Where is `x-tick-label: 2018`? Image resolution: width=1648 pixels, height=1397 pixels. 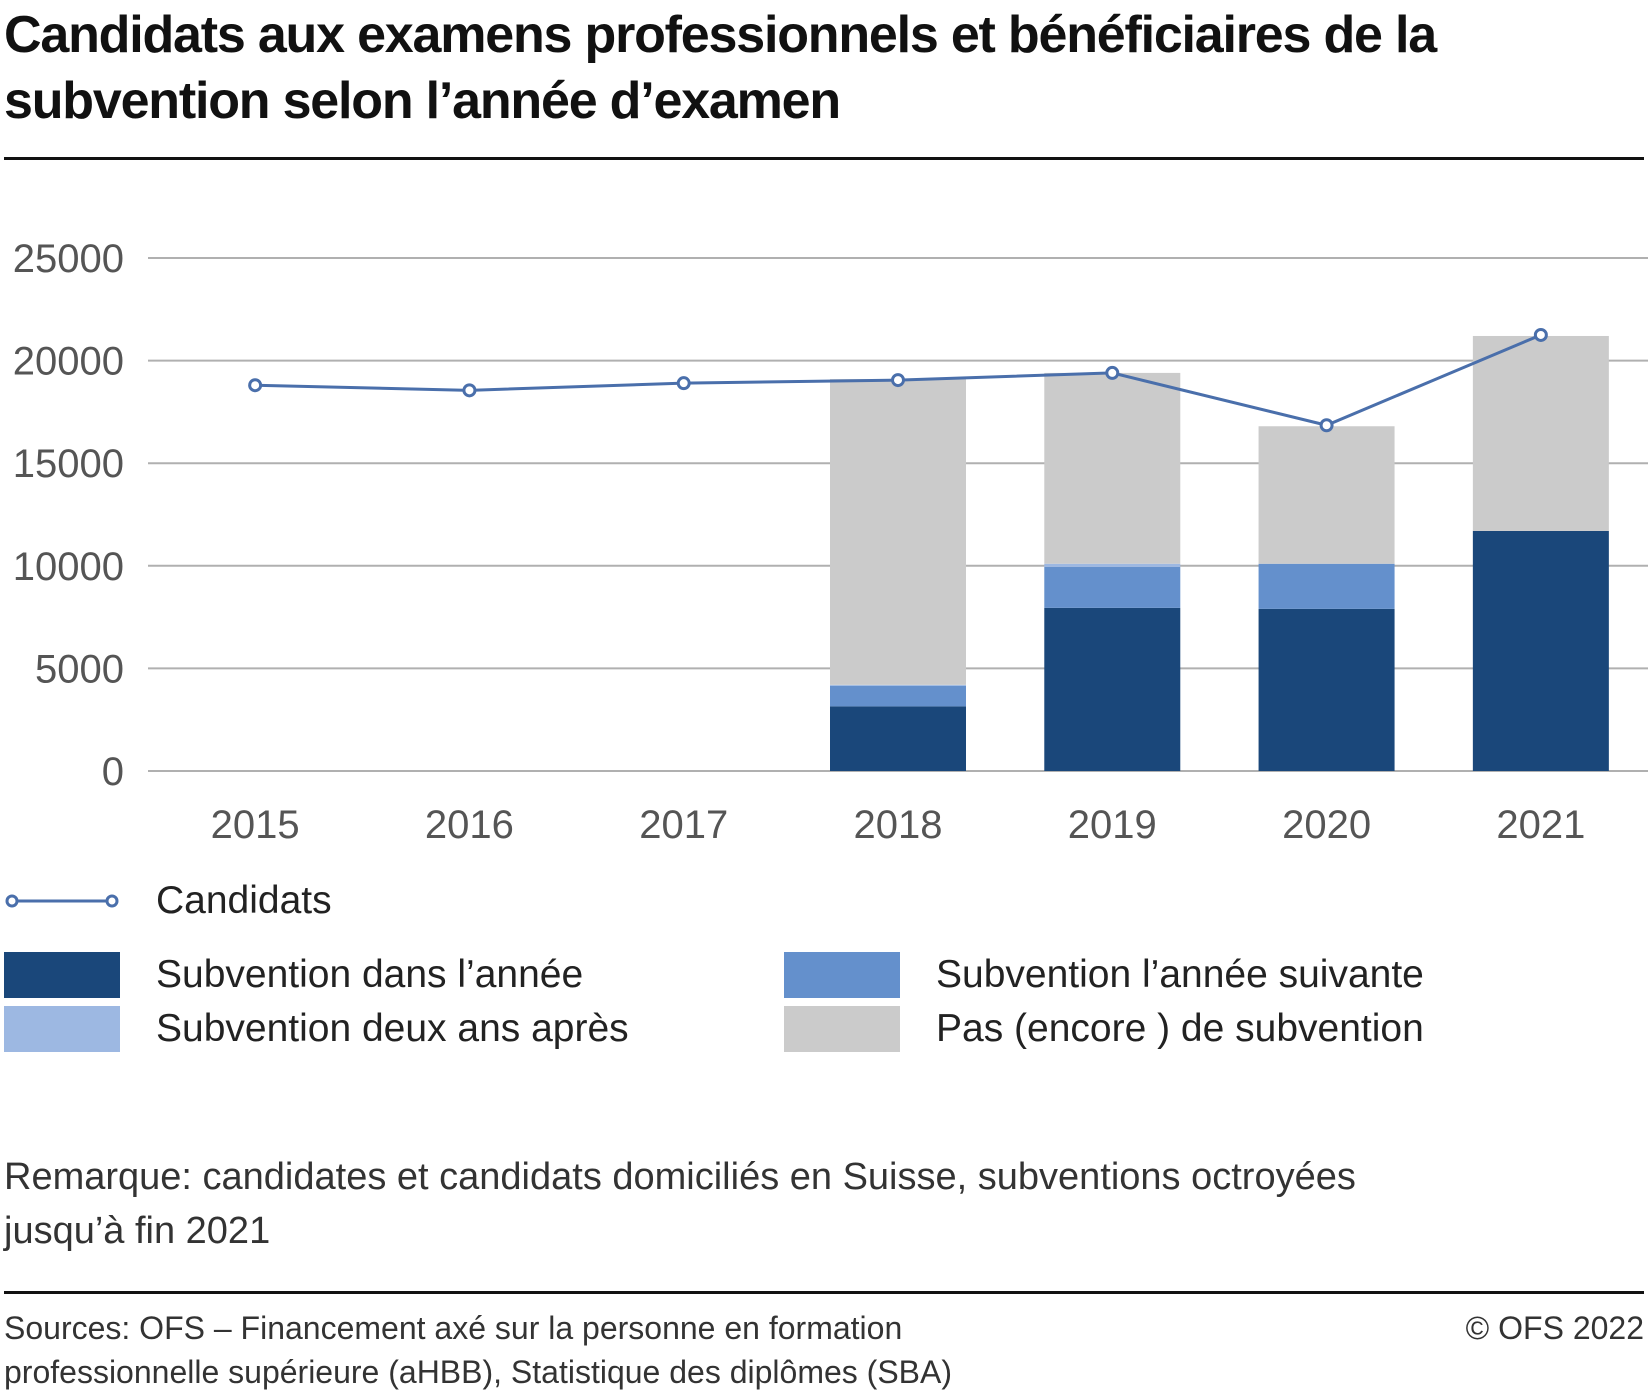
x-tick-label: 2018 is located at coordinates (898, 825).